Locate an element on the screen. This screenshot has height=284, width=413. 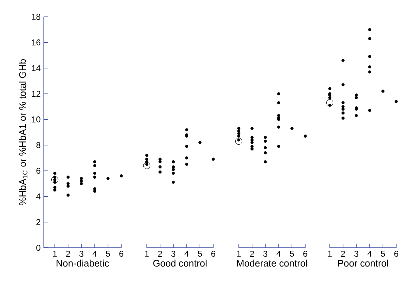
y-tick-label: 10 is located at coordinates (36, 119).